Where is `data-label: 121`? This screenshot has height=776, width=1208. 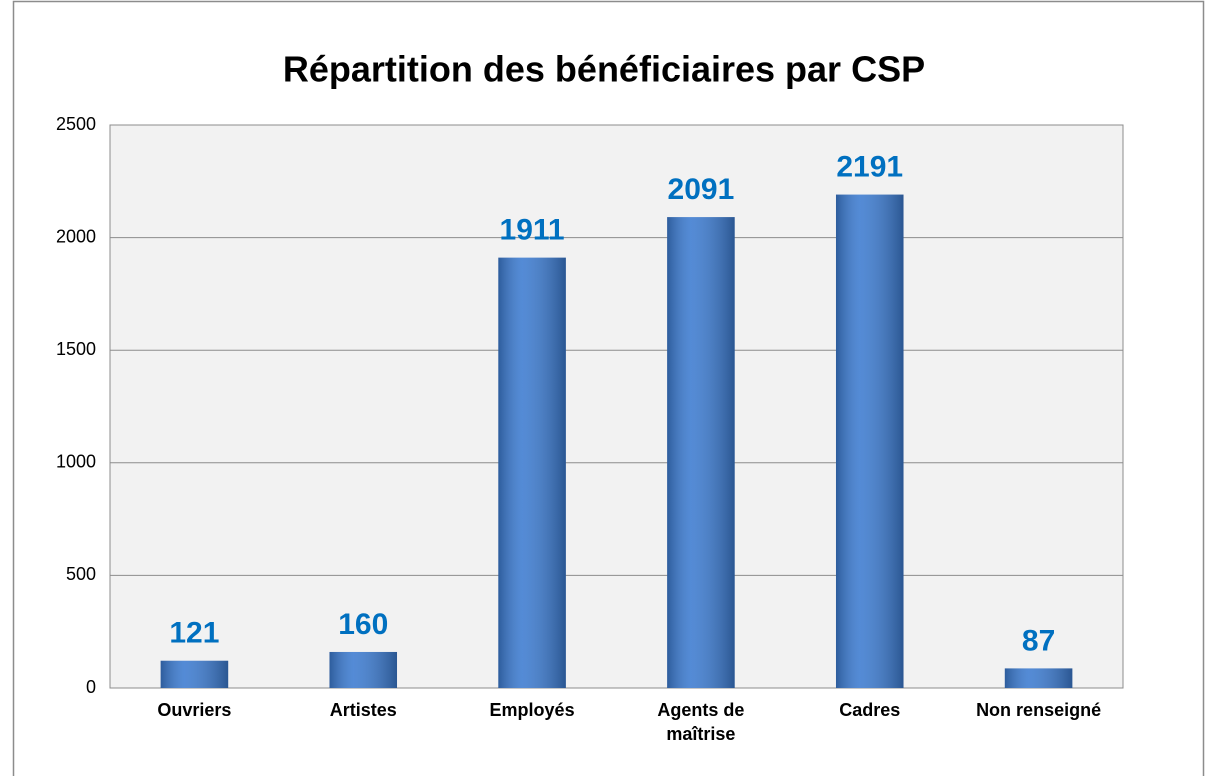 data-label: 121 is located at coordinates (194, 633).